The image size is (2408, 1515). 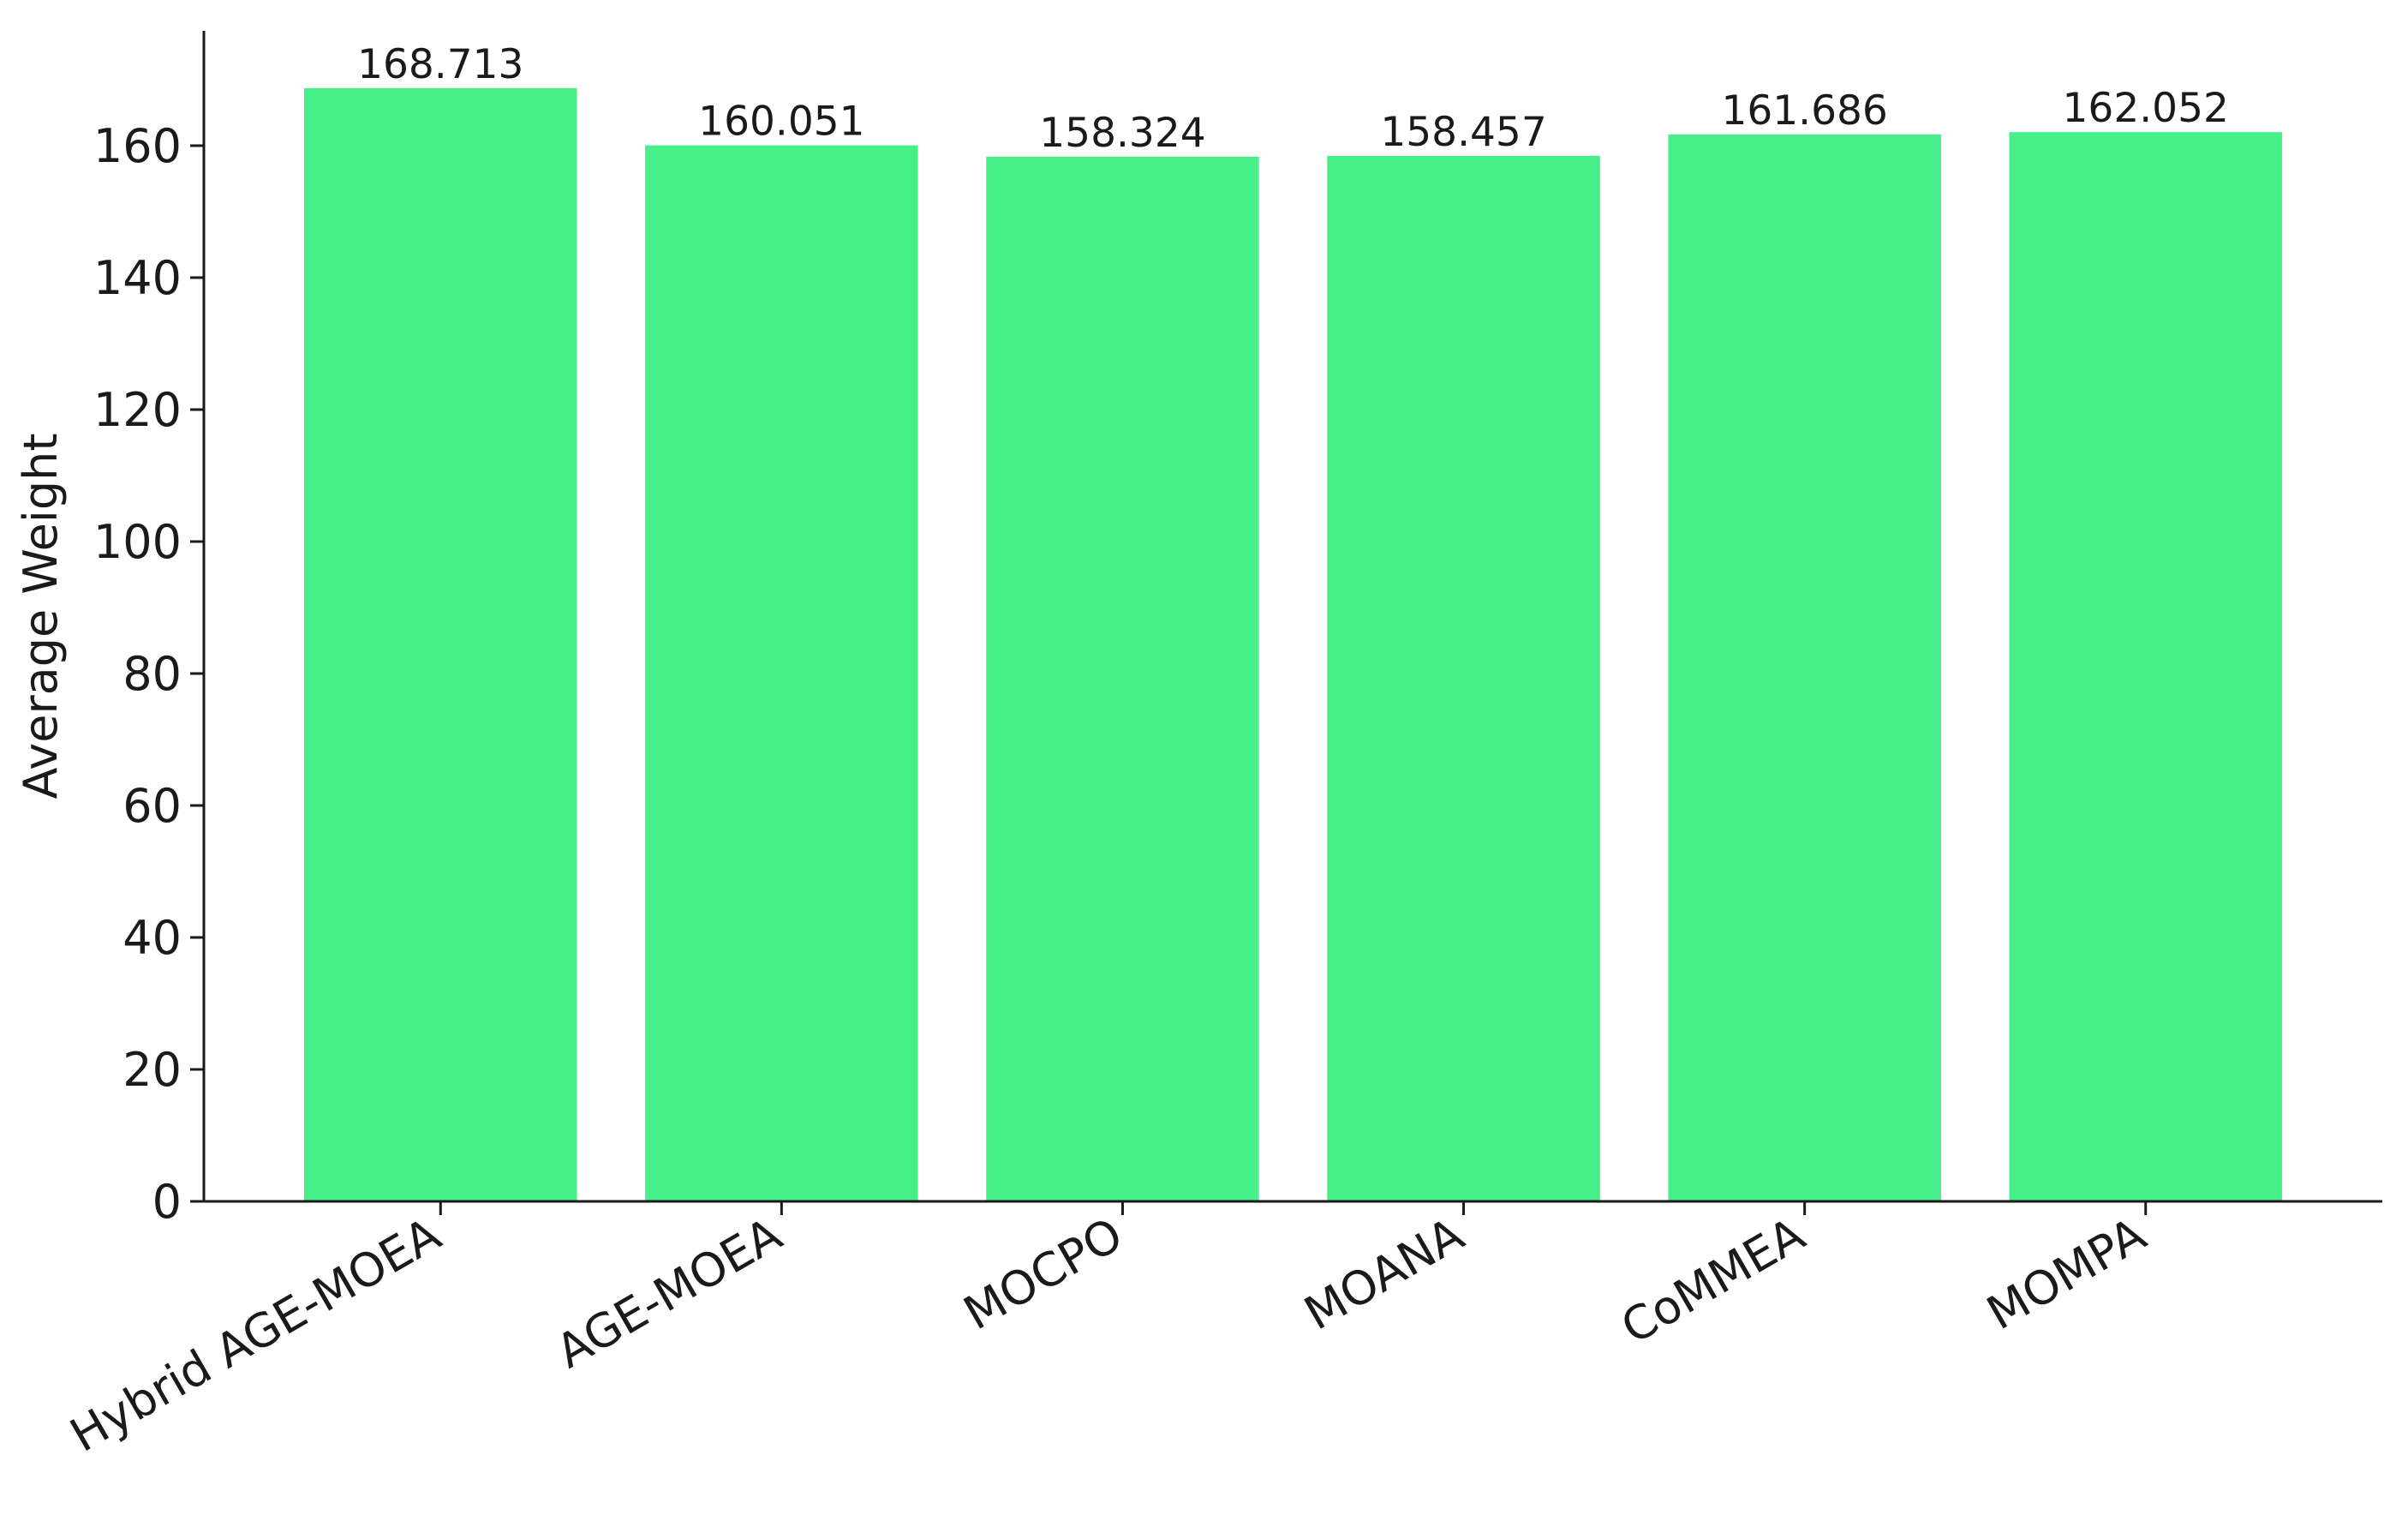 What do you see at coordinates (167, 1202) in the screenshot?
I see `y-tick-label: 0` at bounding box center [167, 1202].